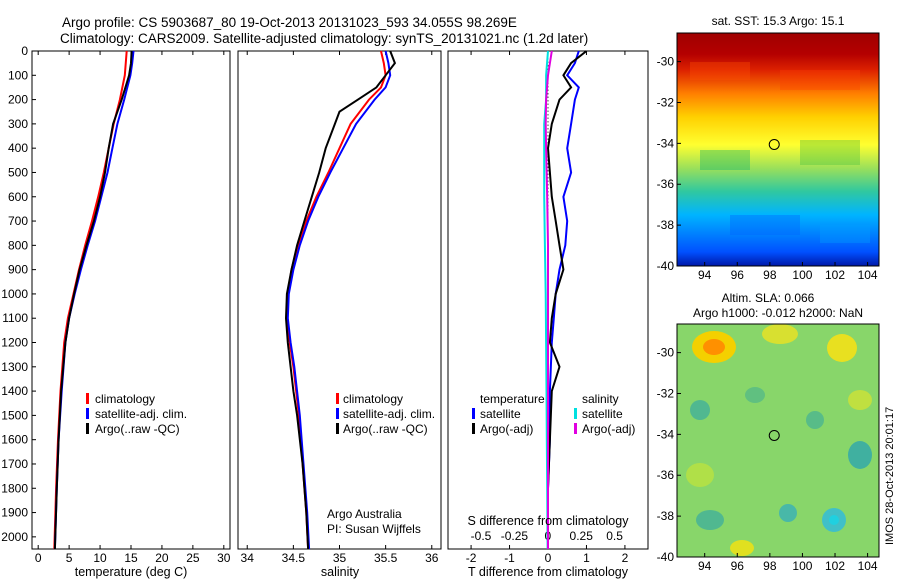  I want to click on difference-series, so click(565, 300).